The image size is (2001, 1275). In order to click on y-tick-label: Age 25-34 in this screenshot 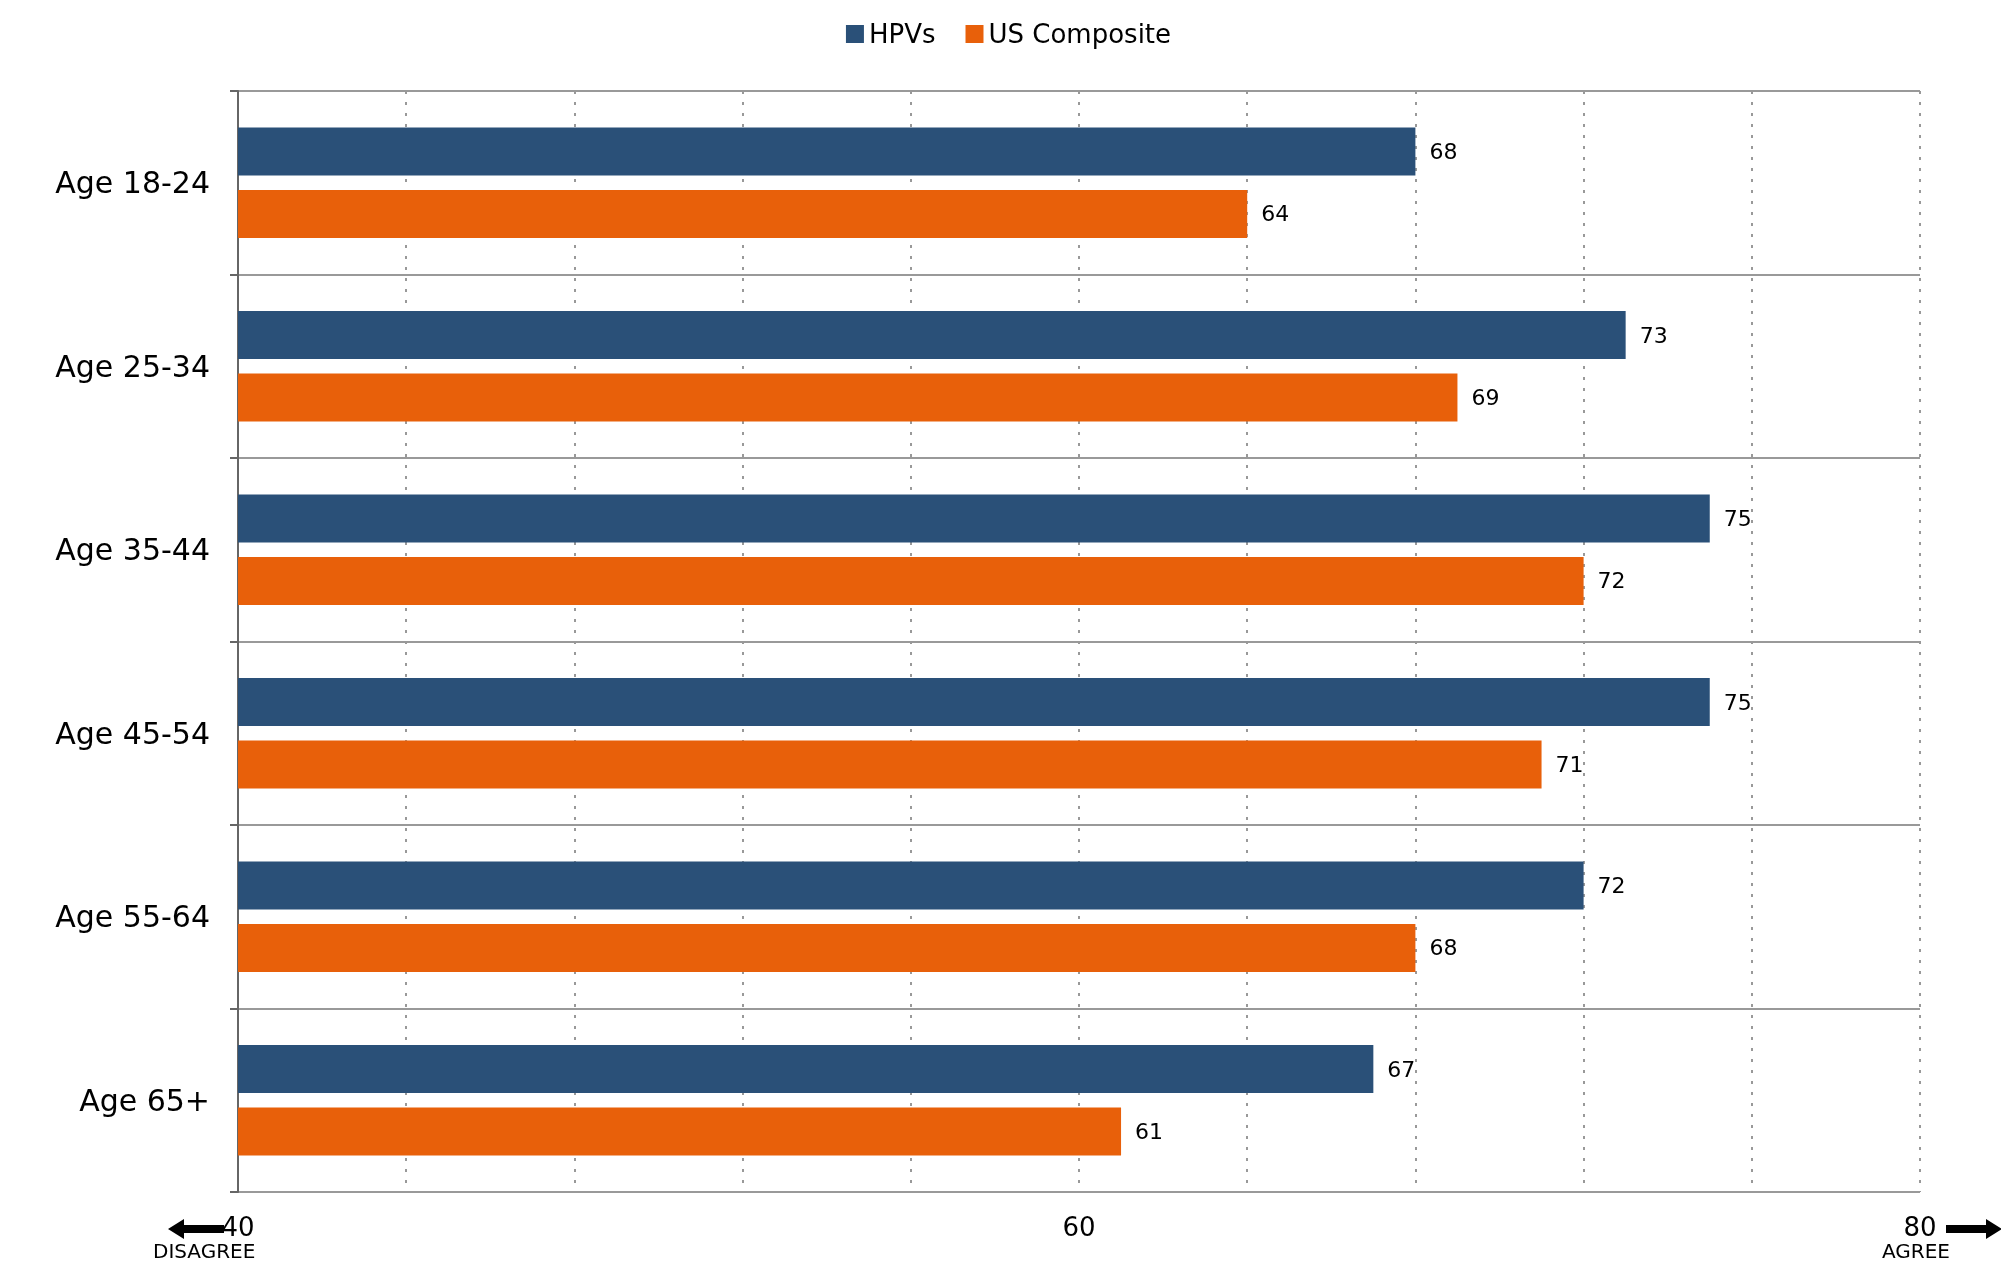, I will do `click(132, 366)`.